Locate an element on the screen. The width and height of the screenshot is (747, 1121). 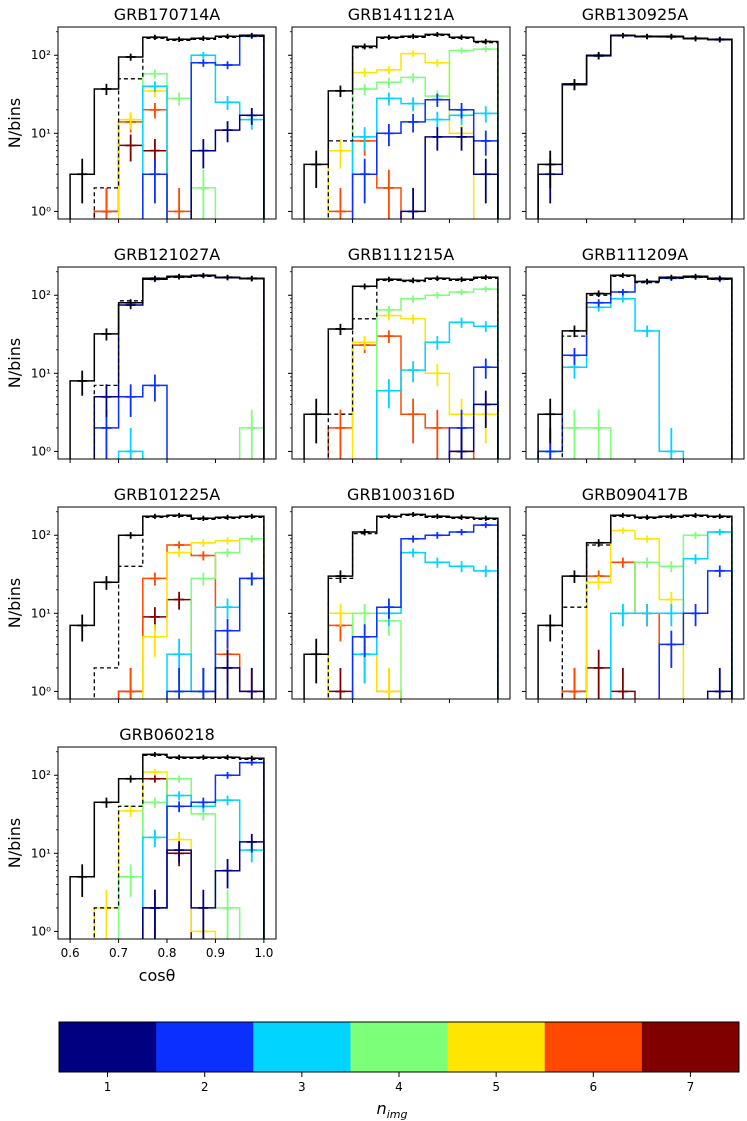
panel-GRB090417B: GRB090417B is located at coordinates (633, 594).